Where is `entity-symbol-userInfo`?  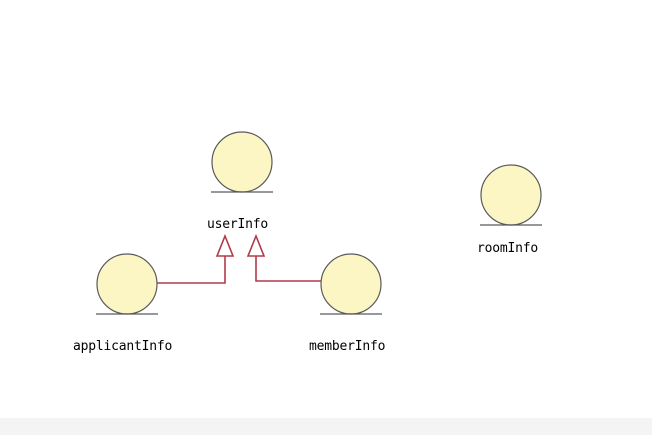 entity-symbol-userInfo is located at coordinates (242, 162).